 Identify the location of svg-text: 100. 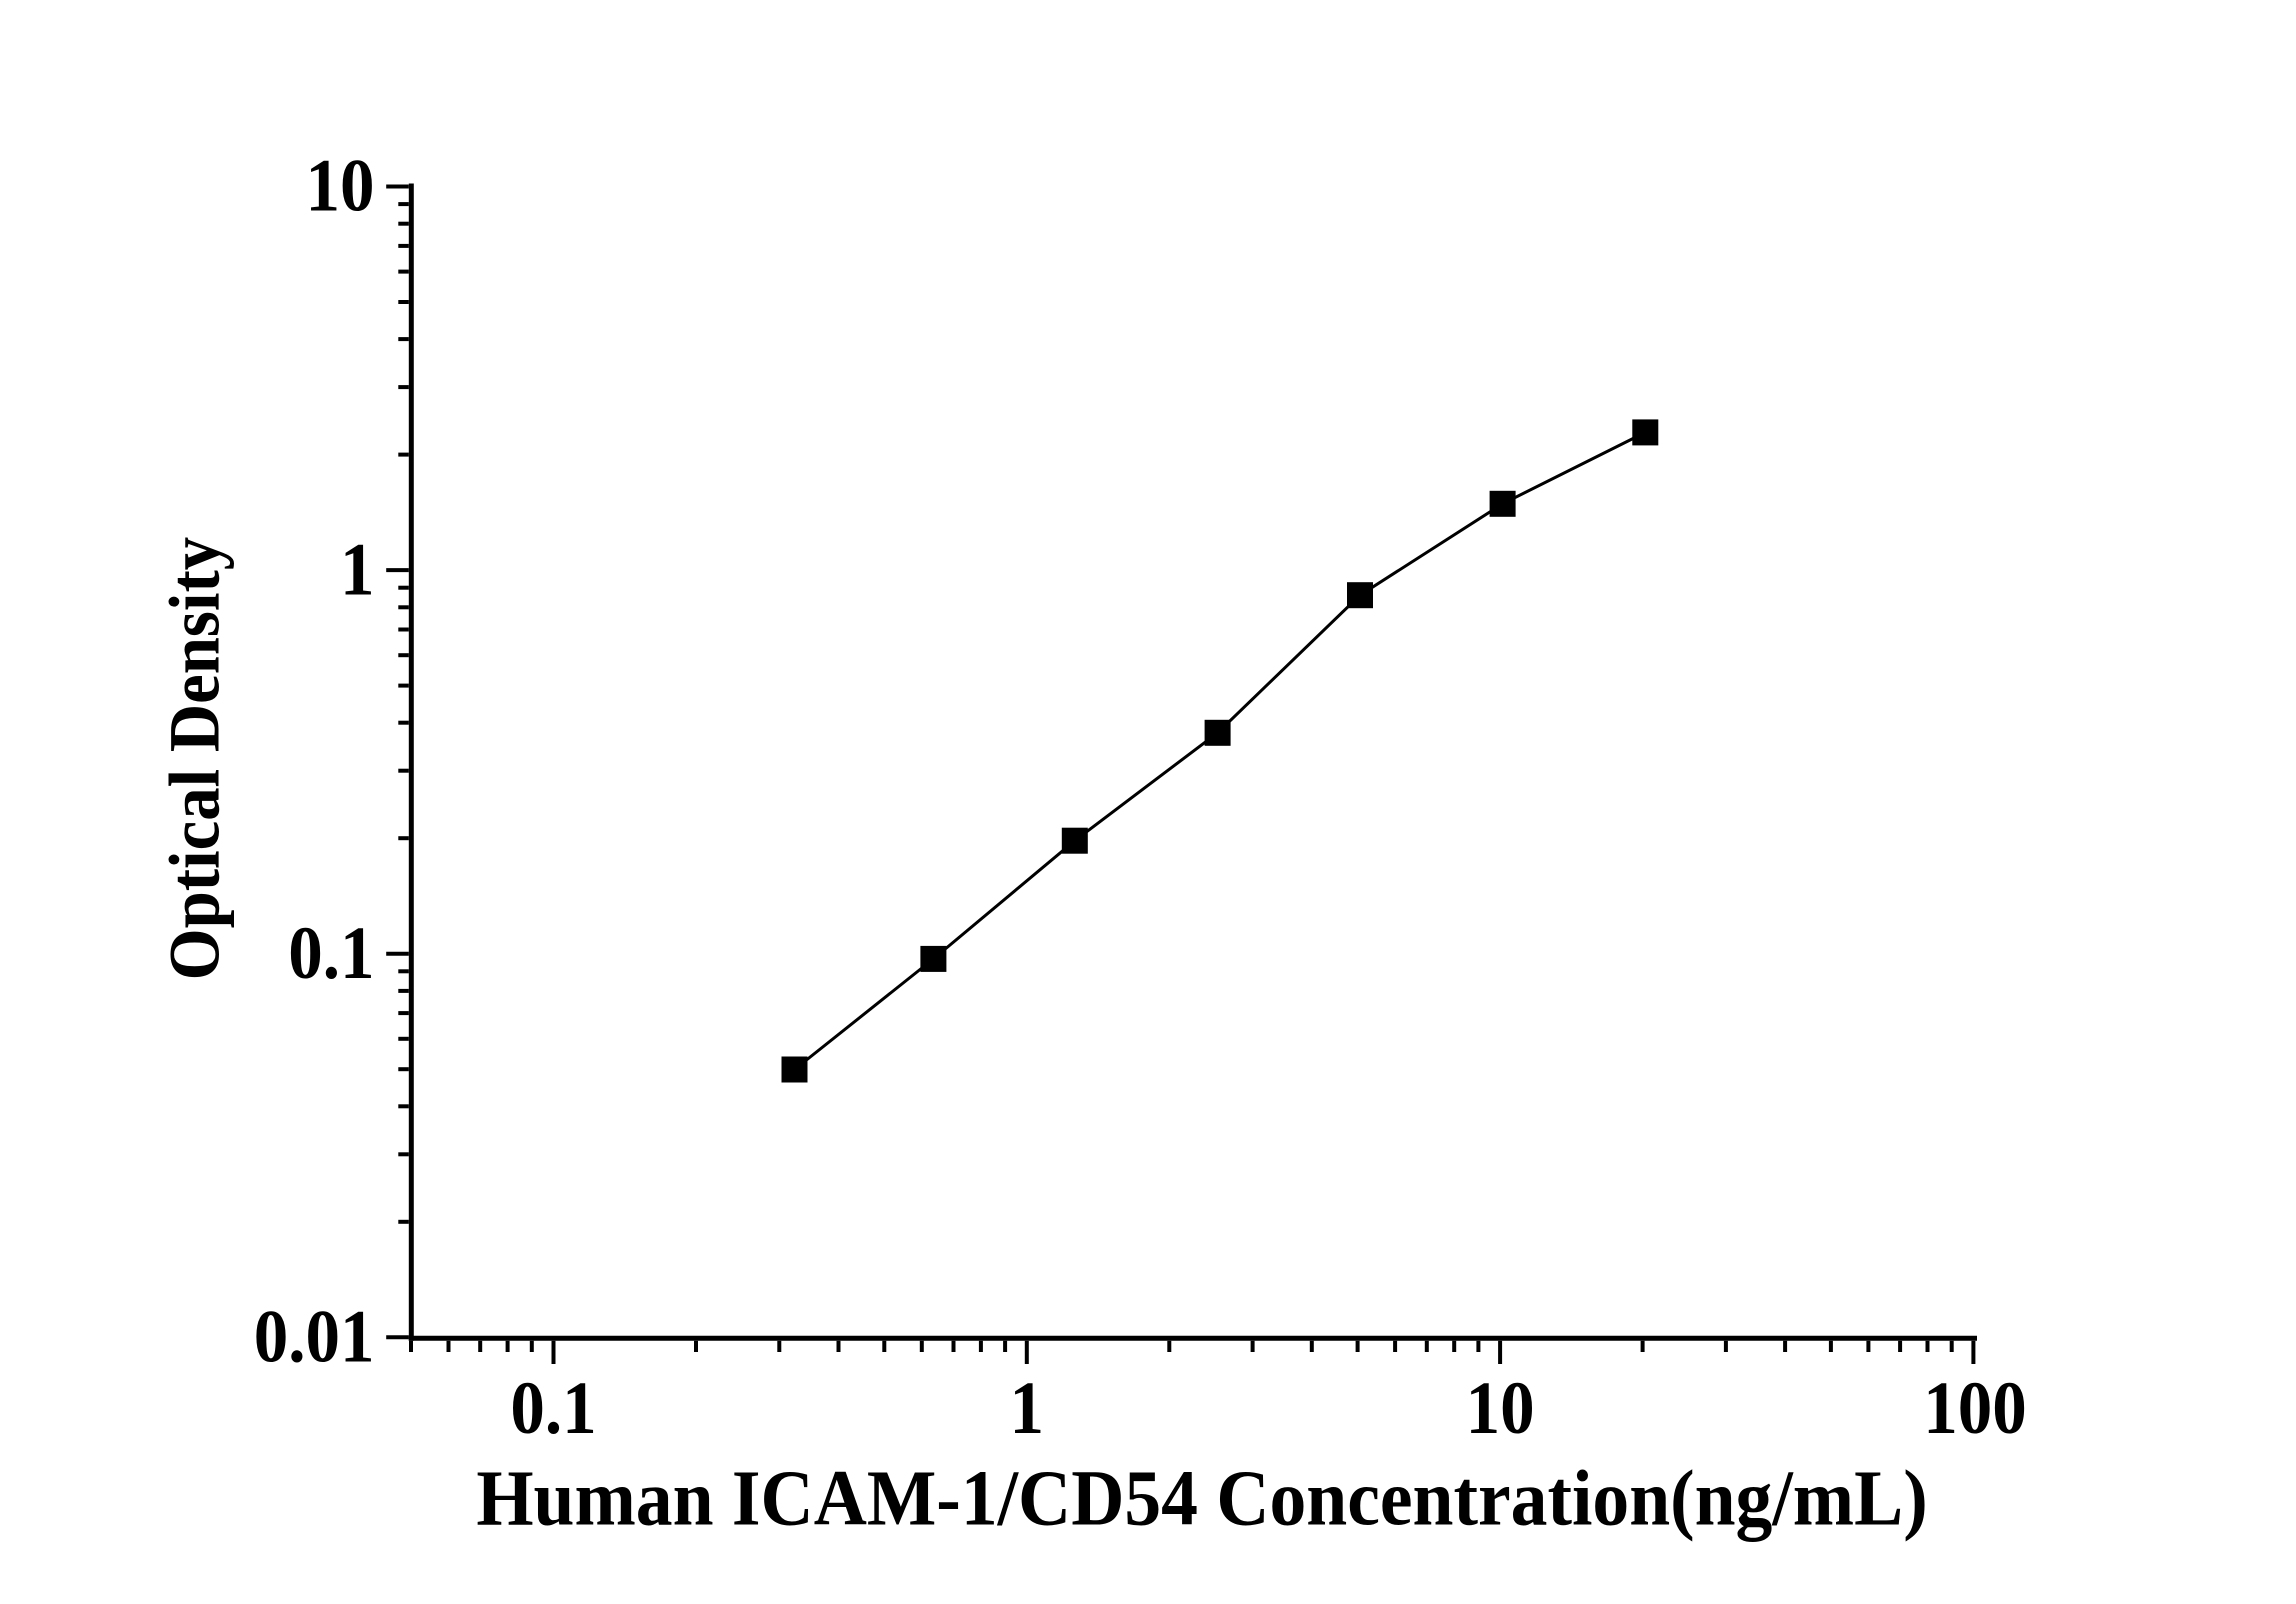
(1974, 1407).